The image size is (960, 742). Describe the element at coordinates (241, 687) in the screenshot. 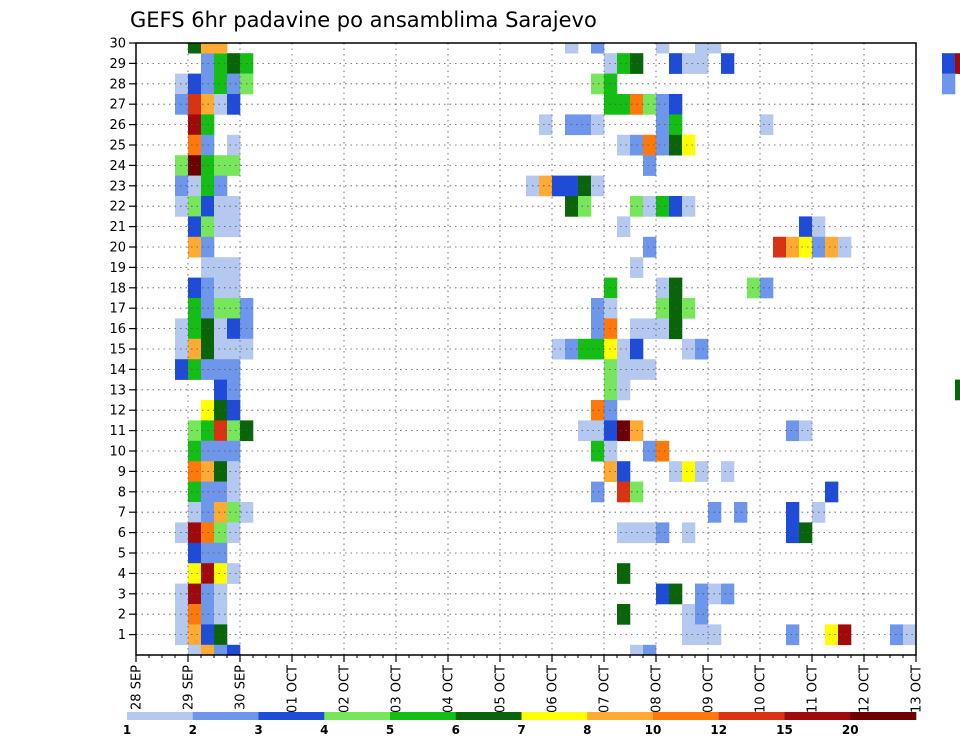

I see `x-tick-label: 30 SEP` at that location.